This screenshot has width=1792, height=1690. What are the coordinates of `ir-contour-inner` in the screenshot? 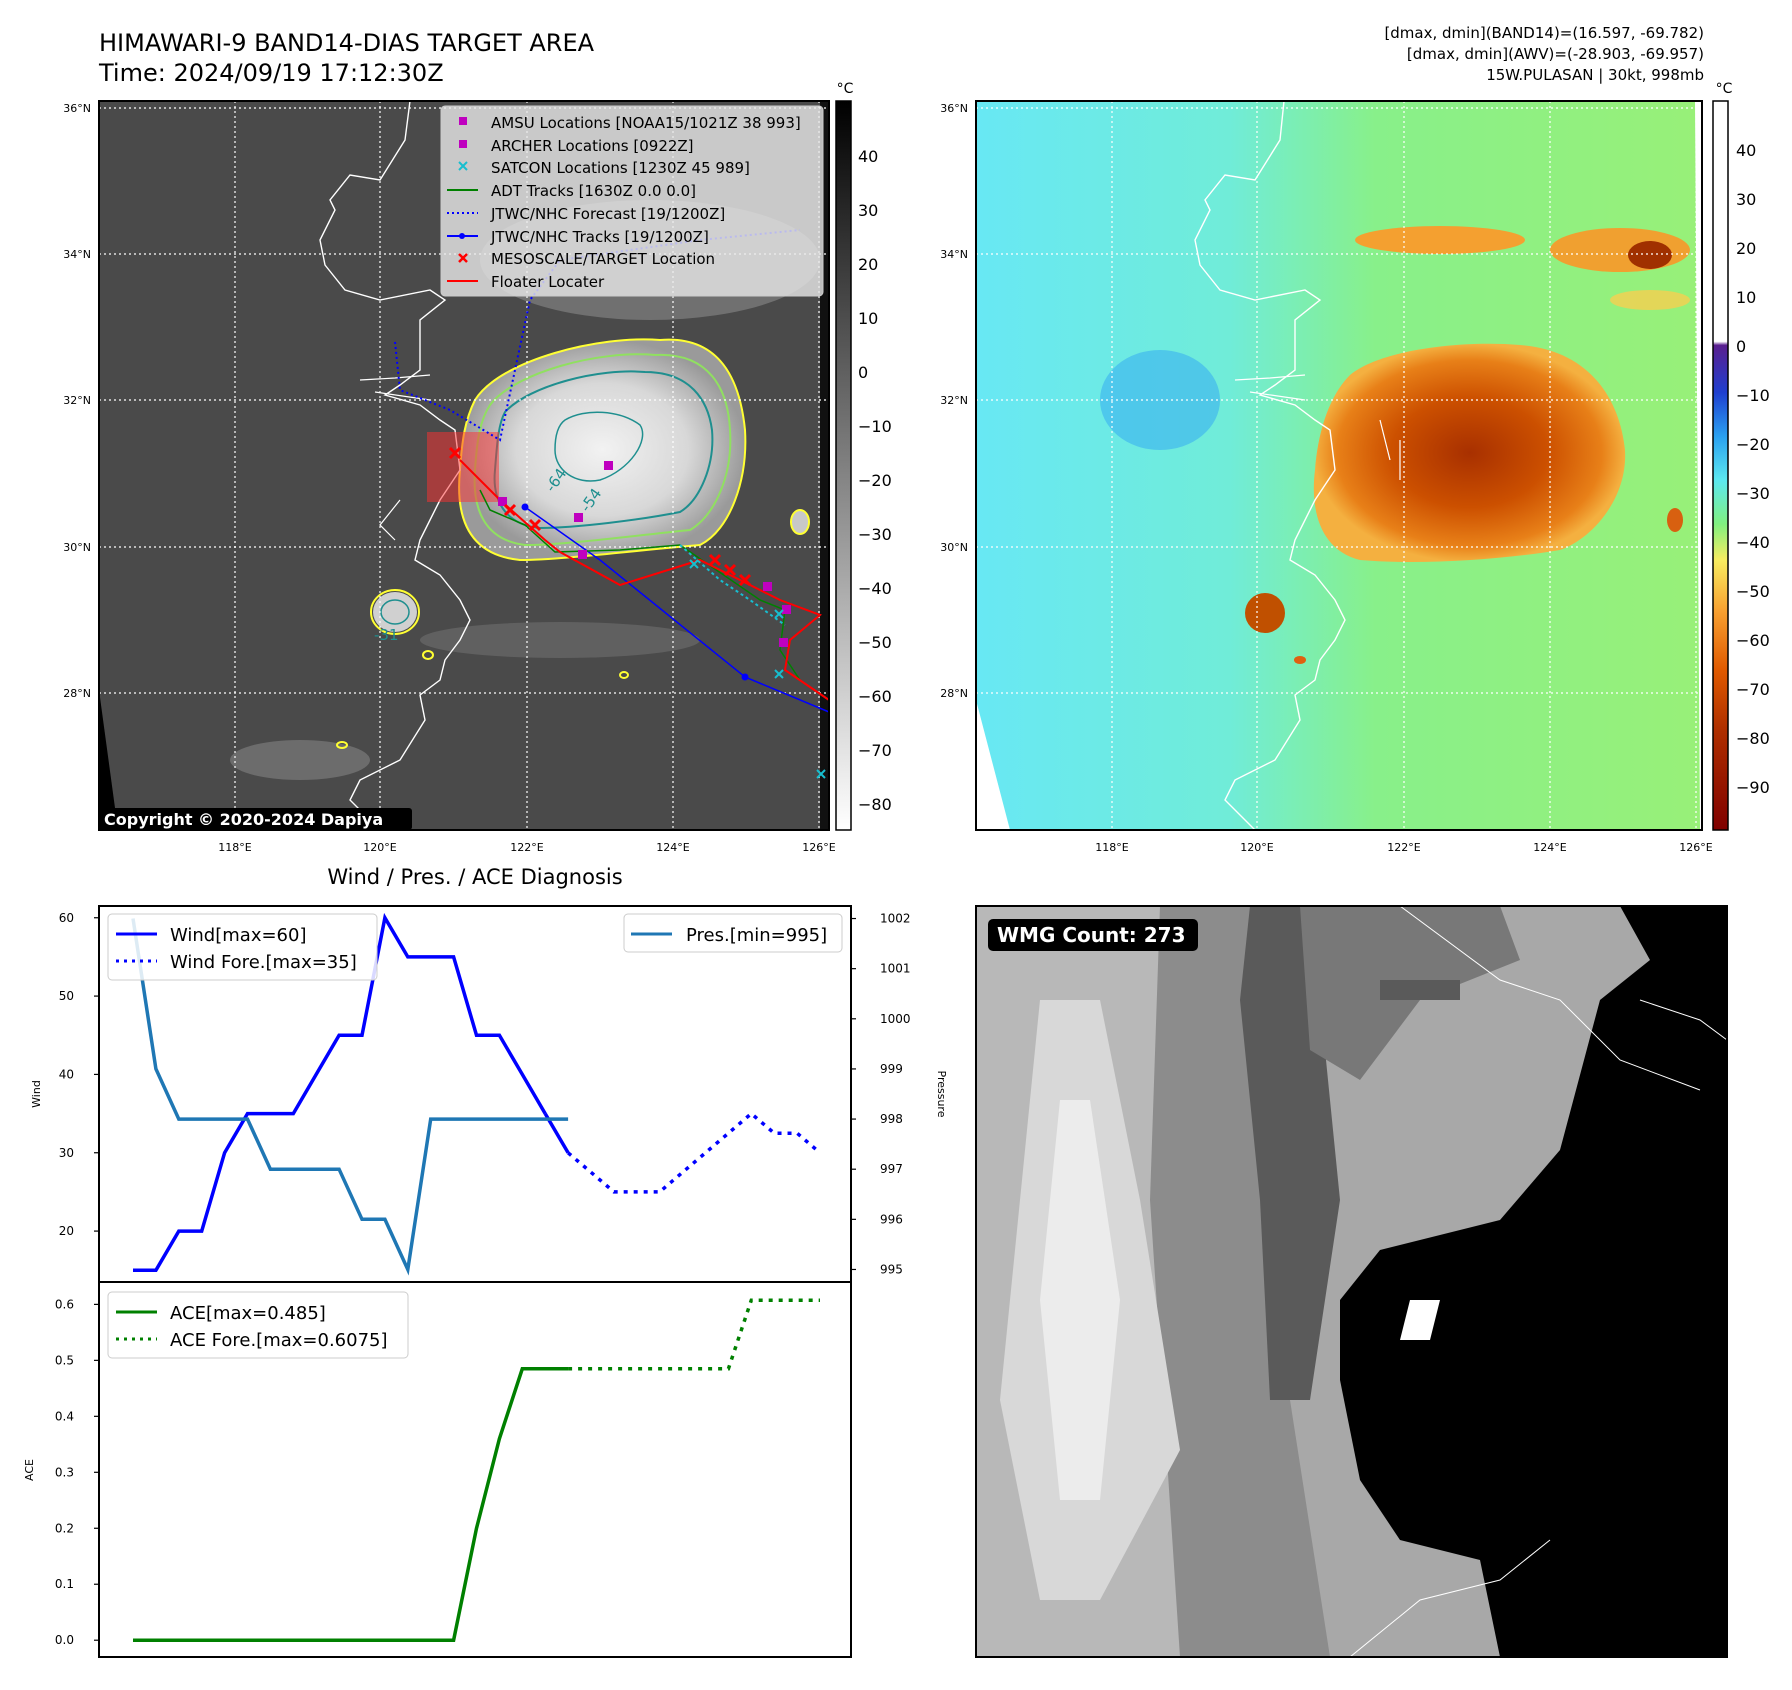 It's located at (599, 446).